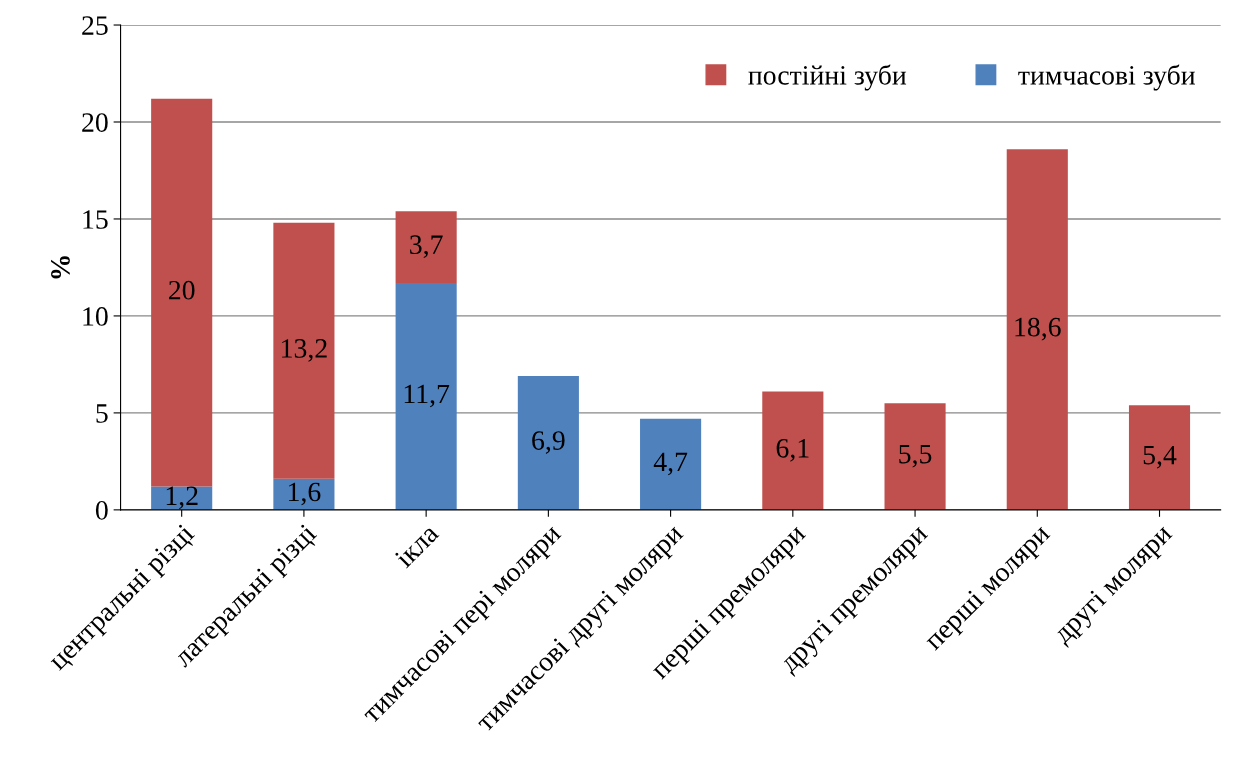 The width and height of the screenshot is (1243, 782). What do you see at coordinates (95, 122) in the screenshot?
I see `y-tick-label: 20` at bounding box center [95, 122].